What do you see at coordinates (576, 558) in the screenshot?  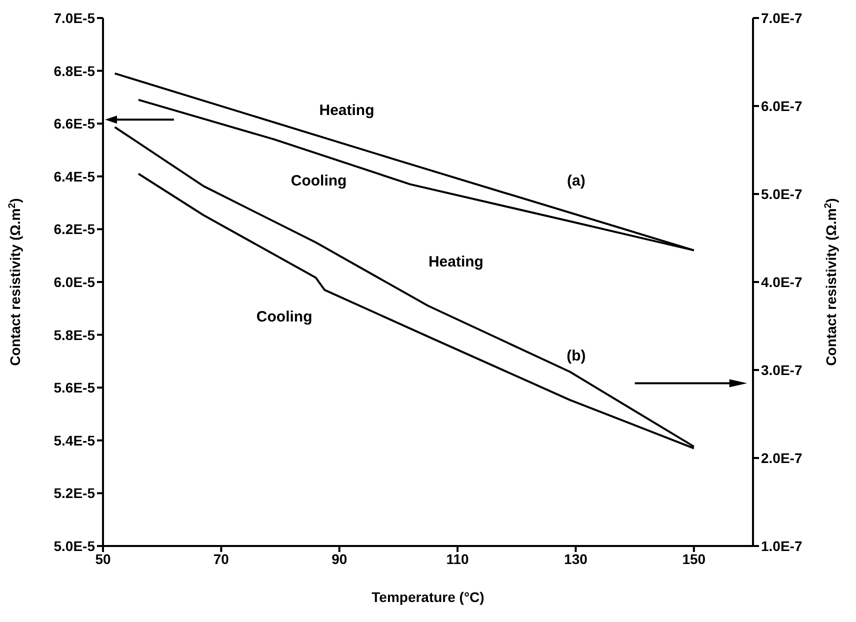 I see `x-tick-label: 130` at bounding box center [576, 558].